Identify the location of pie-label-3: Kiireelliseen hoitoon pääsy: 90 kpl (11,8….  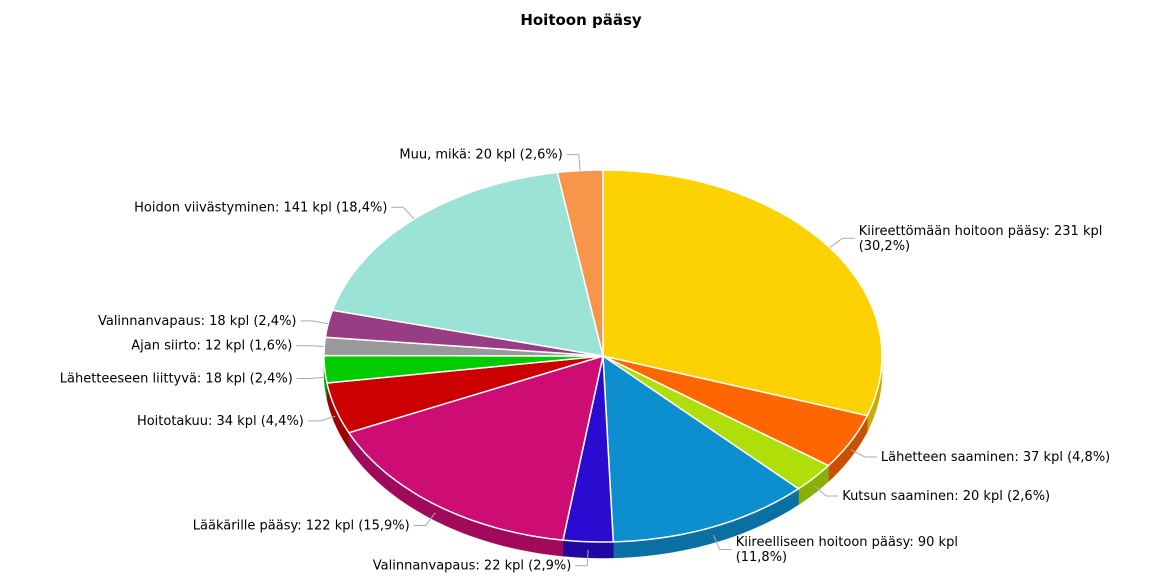
(847, 550).